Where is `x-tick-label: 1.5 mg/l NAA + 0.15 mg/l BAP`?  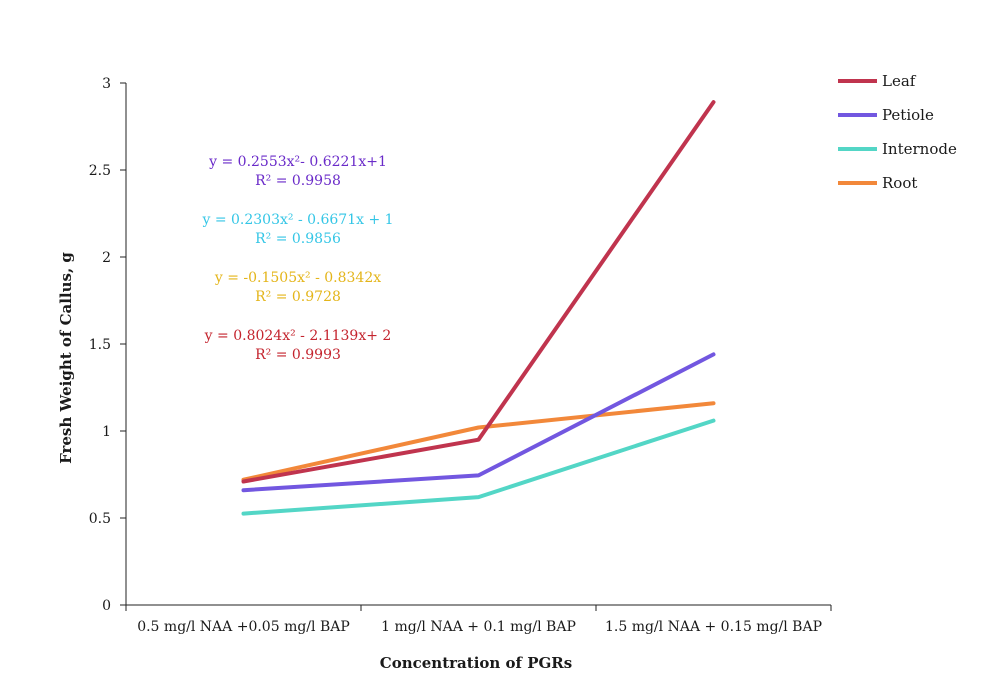 x-tick-label: 1.5 mg/l NAA + 0.15 mg/l BAP is located at coordinates (713, 627).